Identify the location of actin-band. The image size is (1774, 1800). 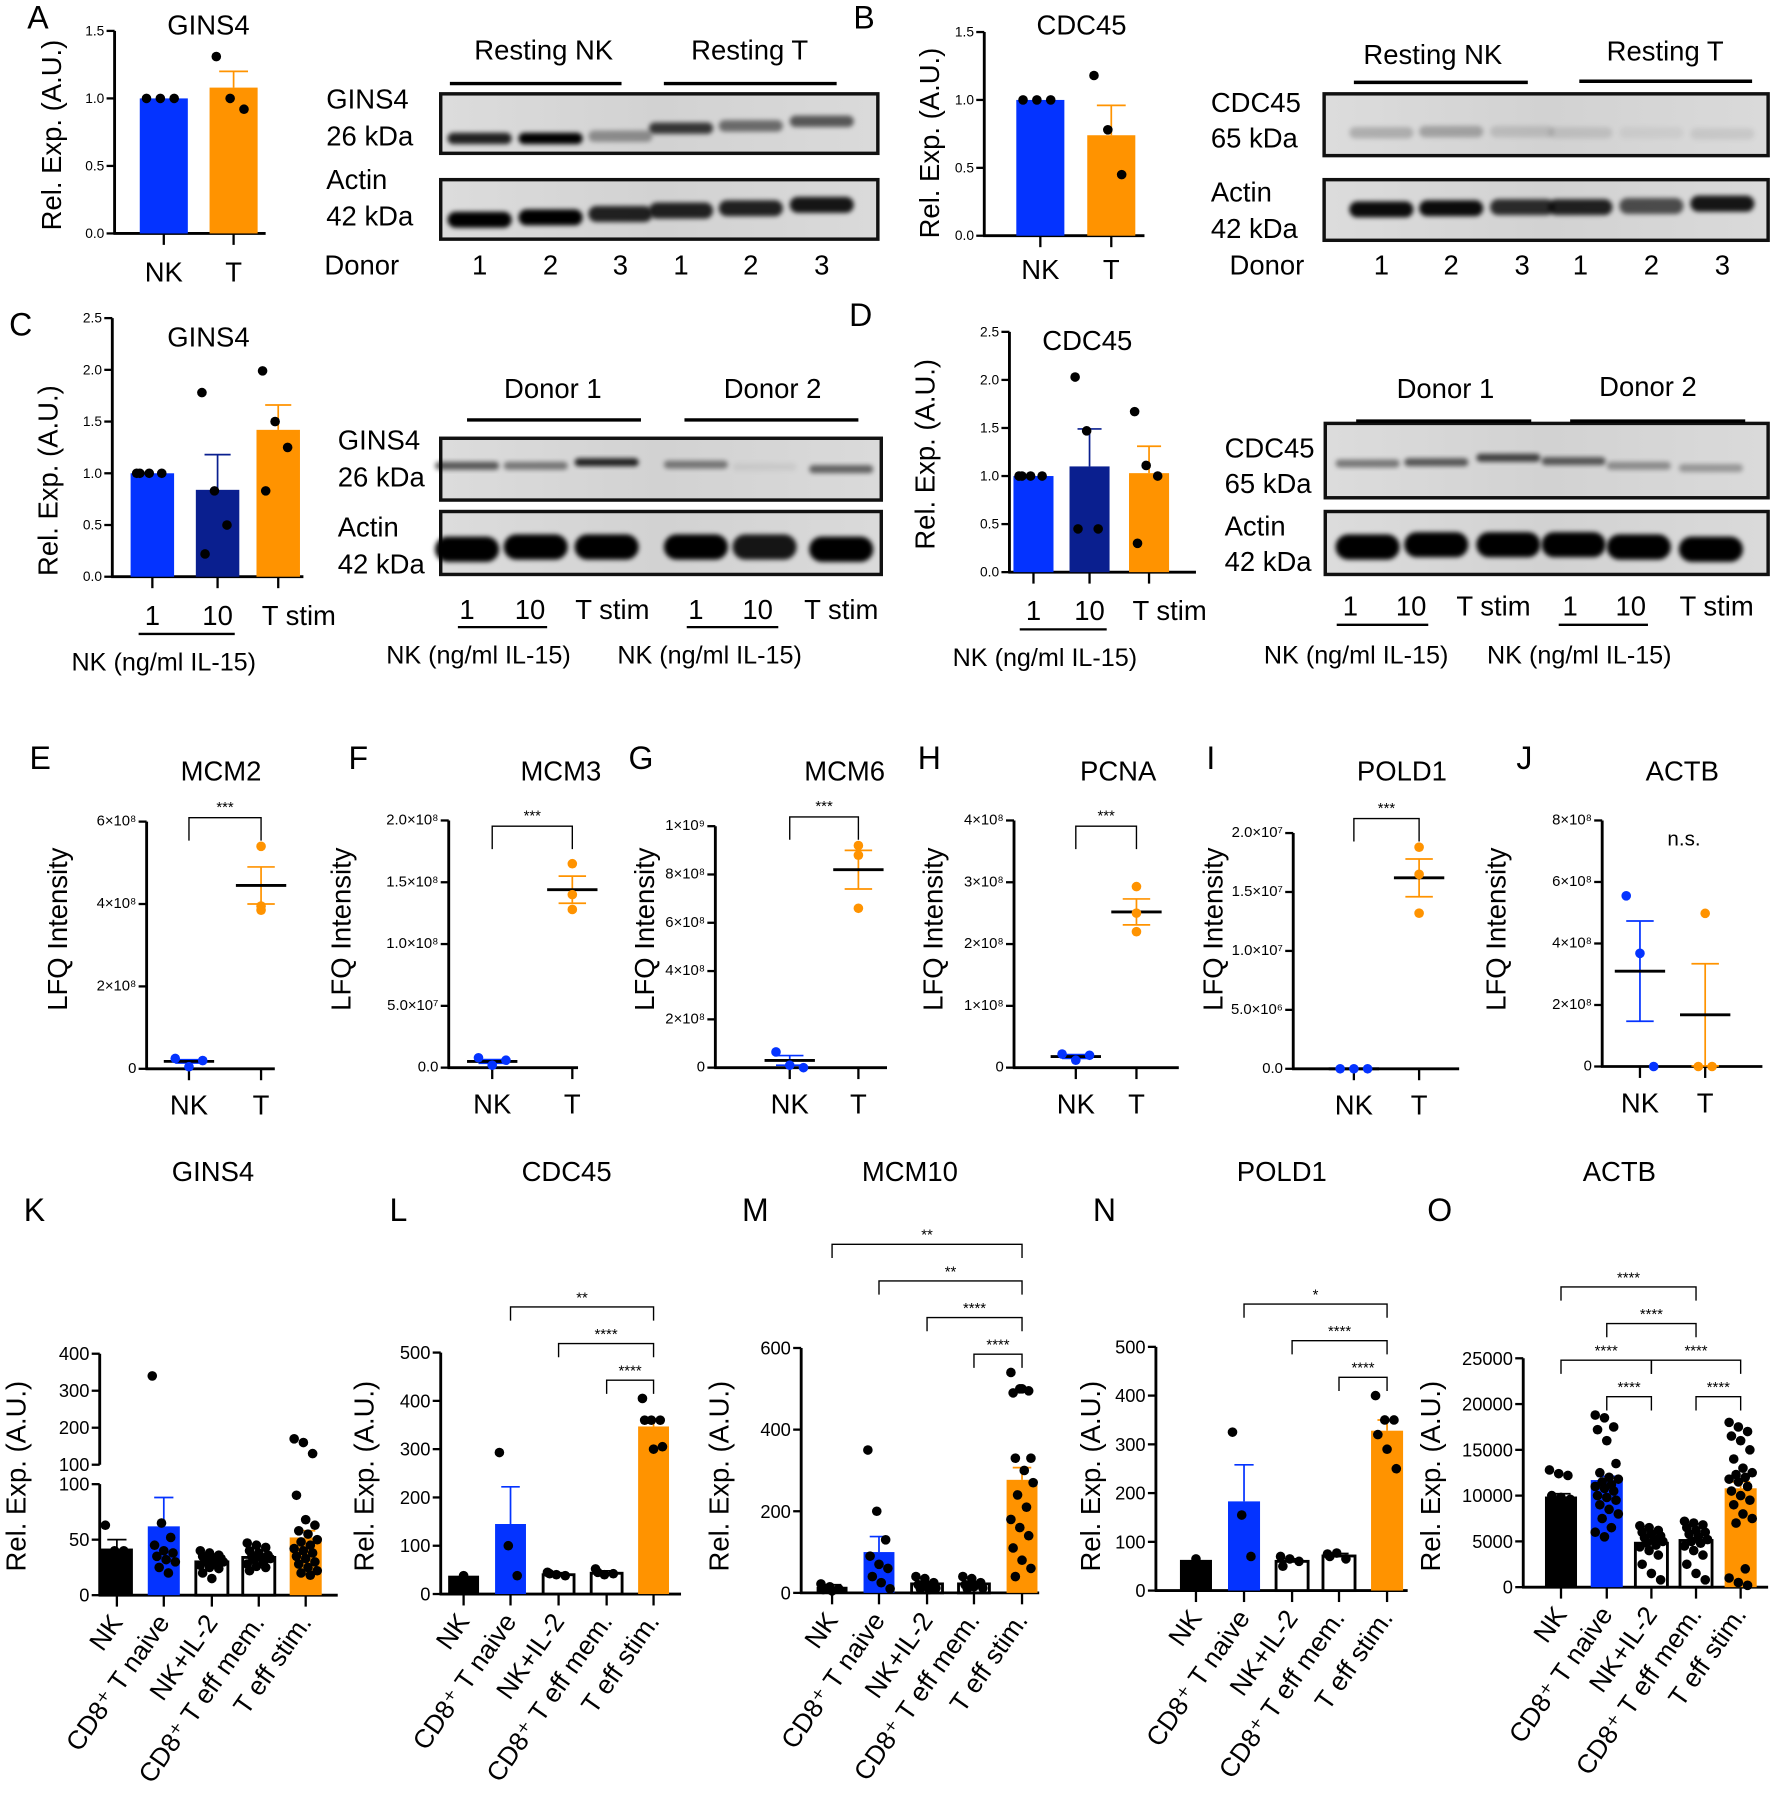
(695, 547).